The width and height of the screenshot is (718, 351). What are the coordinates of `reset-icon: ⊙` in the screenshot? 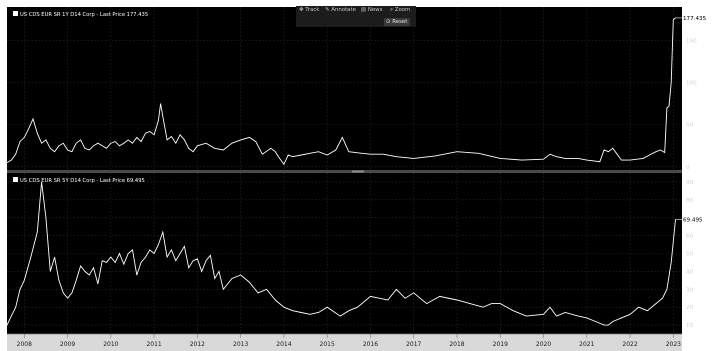 It's located at (388, 22).